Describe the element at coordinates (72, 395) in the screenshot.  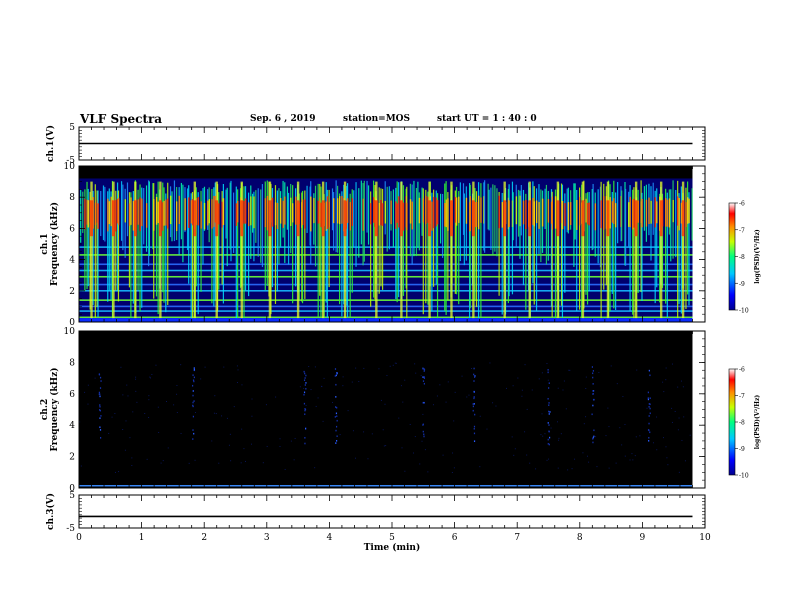
I see `ch2_spec-ytick-label: 6` at that location.